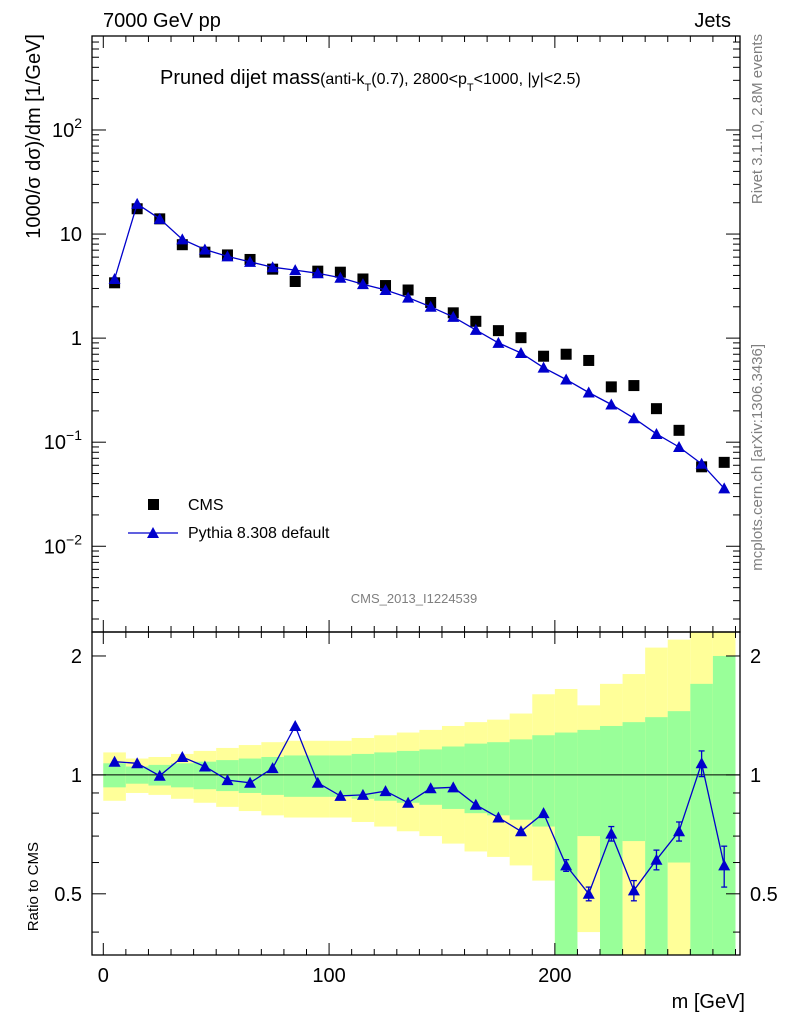  What do you see at coordinates (103, 976) in the screenshot?
I see `x-tick-label: 0` at bounding box center [103, 976].